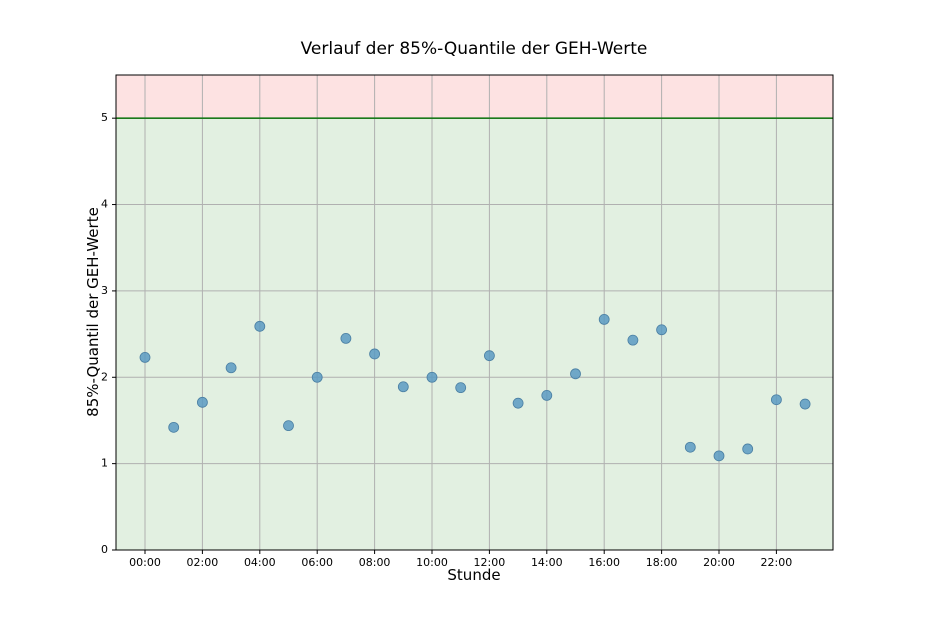 This screenshot has width=926, height=618. What do you see at coordinates (473, 575) in the screenshot?
I see `x-axis-title: Stunde` at bounding box center [473, 575].